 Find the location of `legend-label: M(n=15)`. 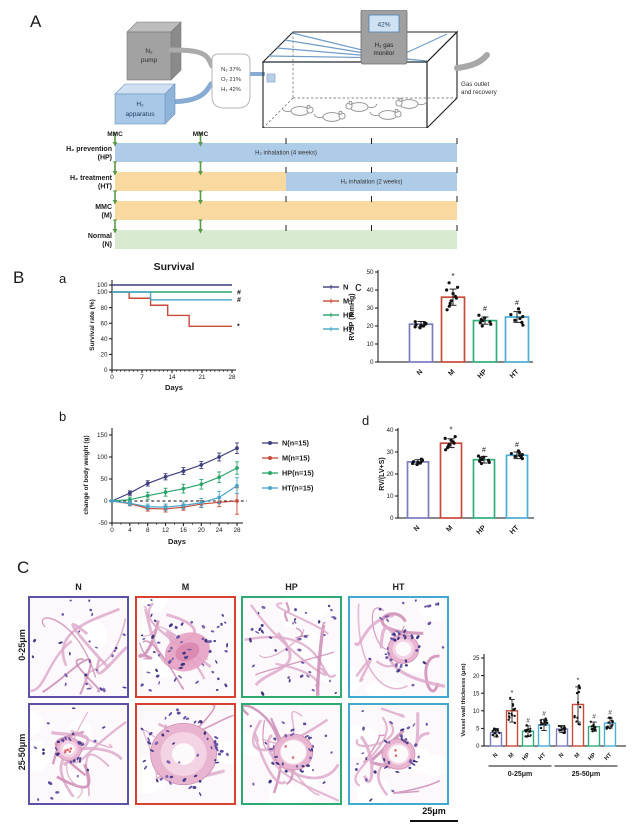

legend-label: M(n=15) is located at coordinates (296, 458).